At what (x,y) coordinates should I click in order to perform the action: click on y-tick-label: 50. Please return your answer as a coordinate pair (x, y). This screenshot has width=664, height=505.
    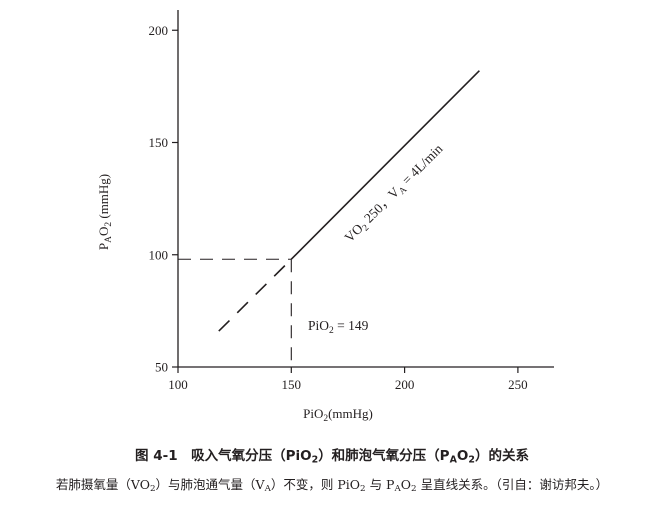
    Looking at the image, I should click on (161, 367).